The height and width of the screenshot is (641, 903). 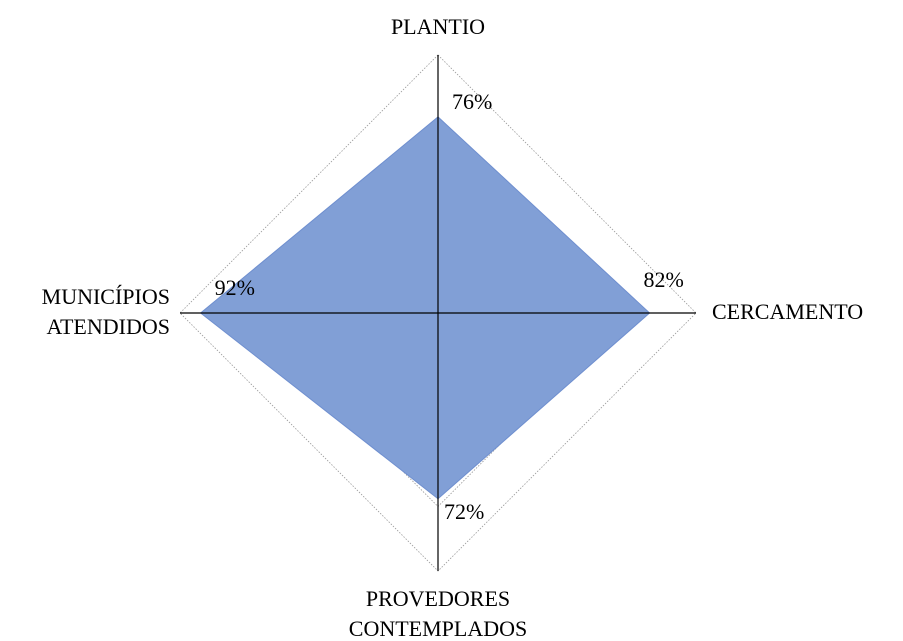 I want to click on value-label: 82%, so click(x=663, y=279).